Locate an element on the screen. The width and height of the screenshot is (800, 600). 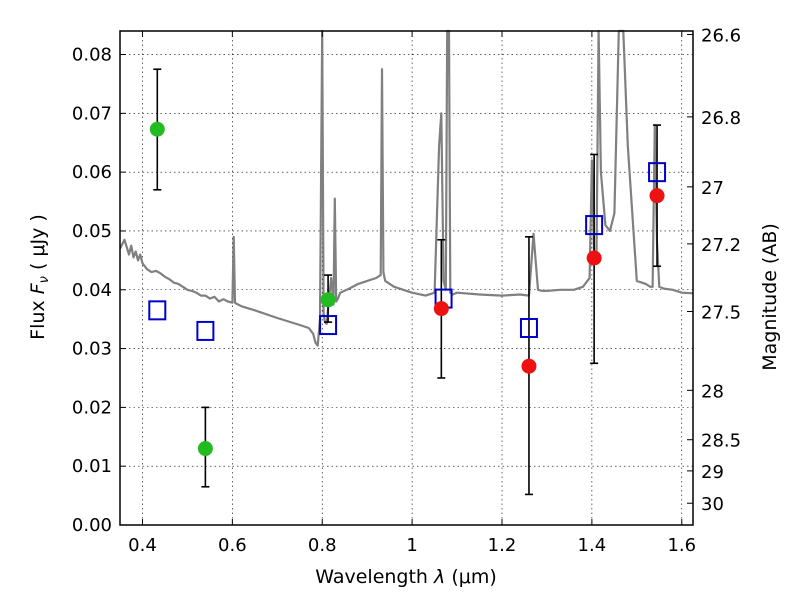
x-tick-label: 1 is located at coordinates (411, 545).